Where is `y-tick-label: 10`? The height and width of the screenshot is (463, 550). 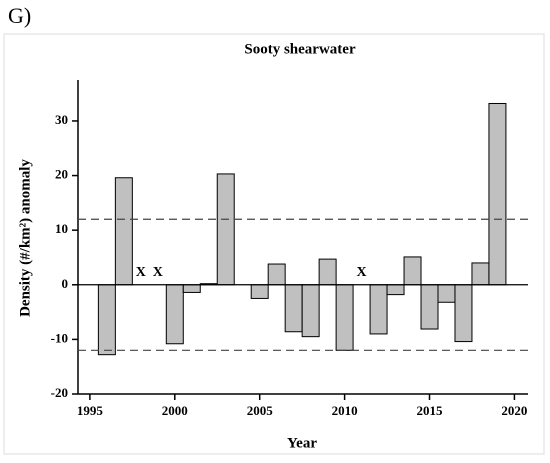 y-tick-label: 10 is located at coordinates (61, 228).